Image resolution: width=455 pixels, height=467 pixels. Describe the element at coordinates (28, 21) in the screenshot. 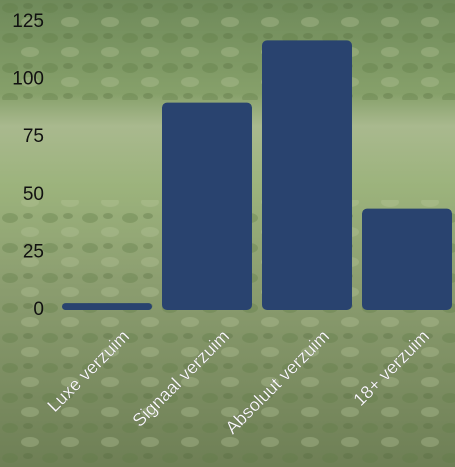

I see `y-tick-label: 125` at that location.